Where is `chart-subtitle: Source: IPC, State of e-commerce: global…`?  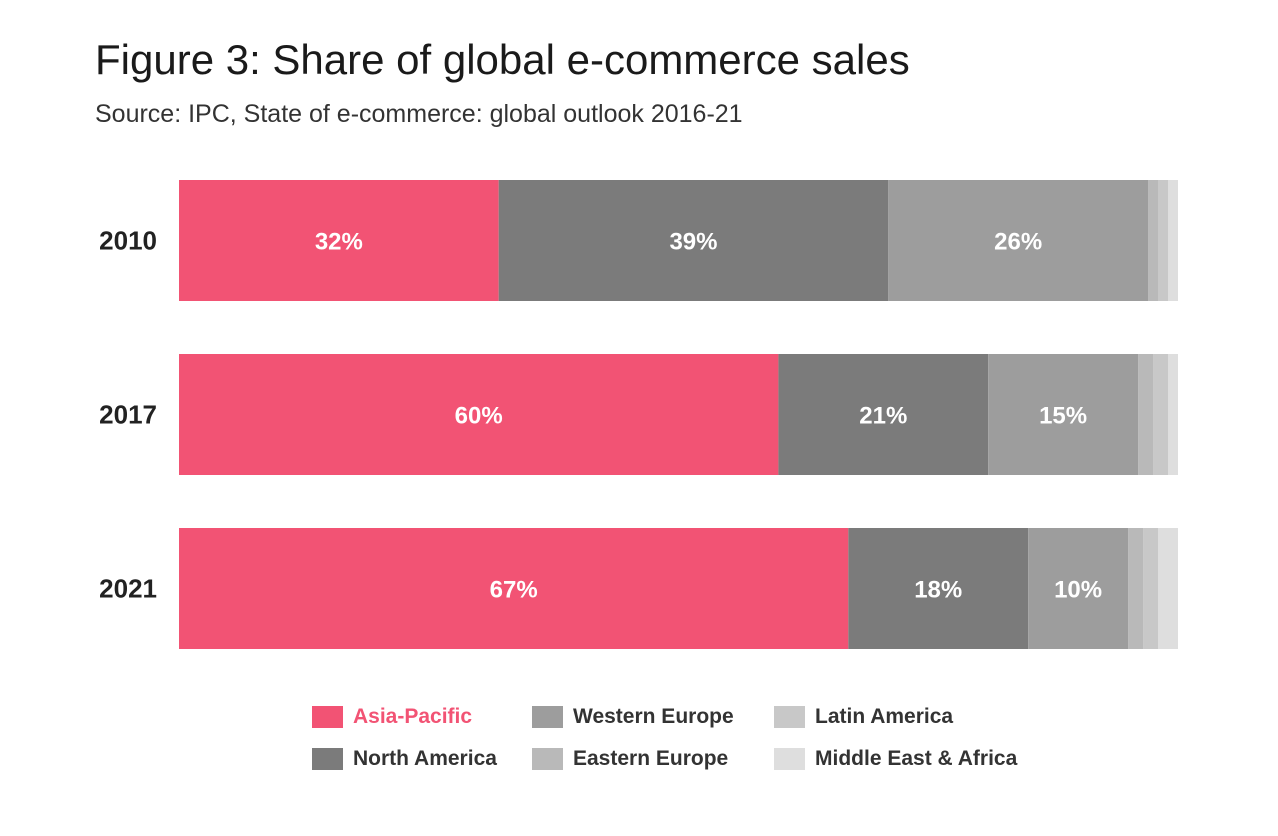 chart-subtitle: Source: IPC, State of e-commerce: global… is located at coordinates (419, 114).